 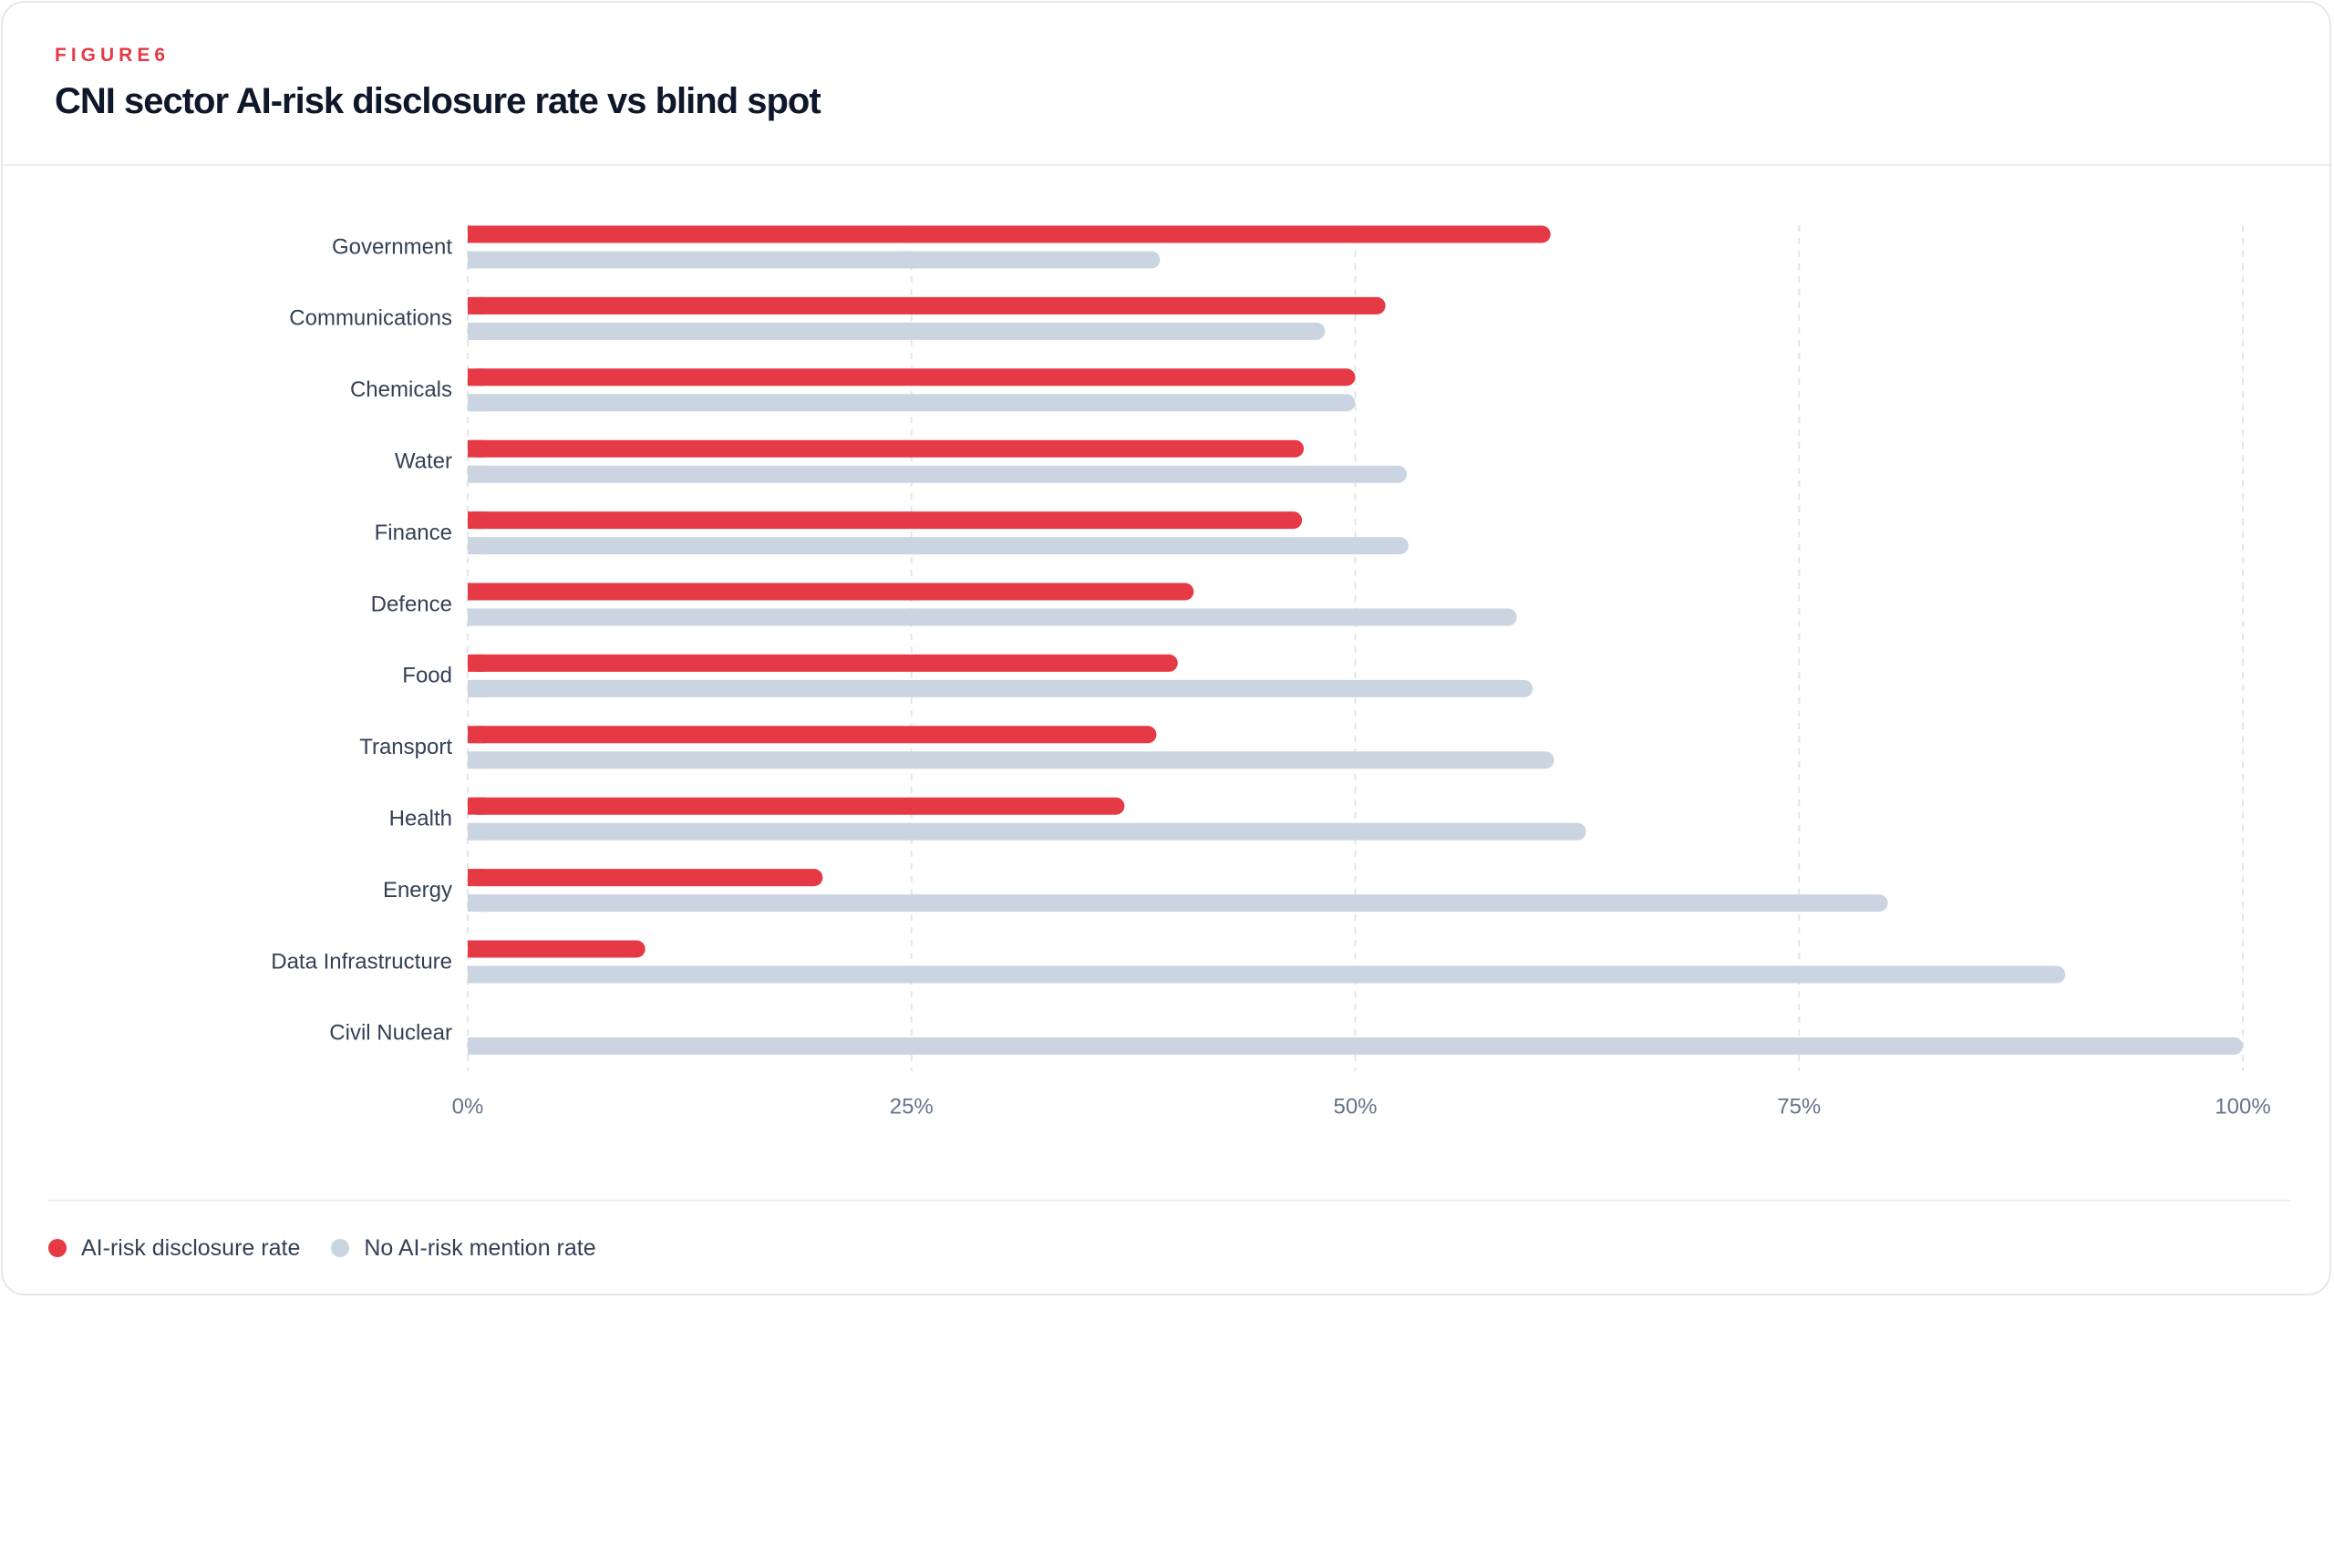 I want to click on category-label: Government, so click(x=392, y=246).